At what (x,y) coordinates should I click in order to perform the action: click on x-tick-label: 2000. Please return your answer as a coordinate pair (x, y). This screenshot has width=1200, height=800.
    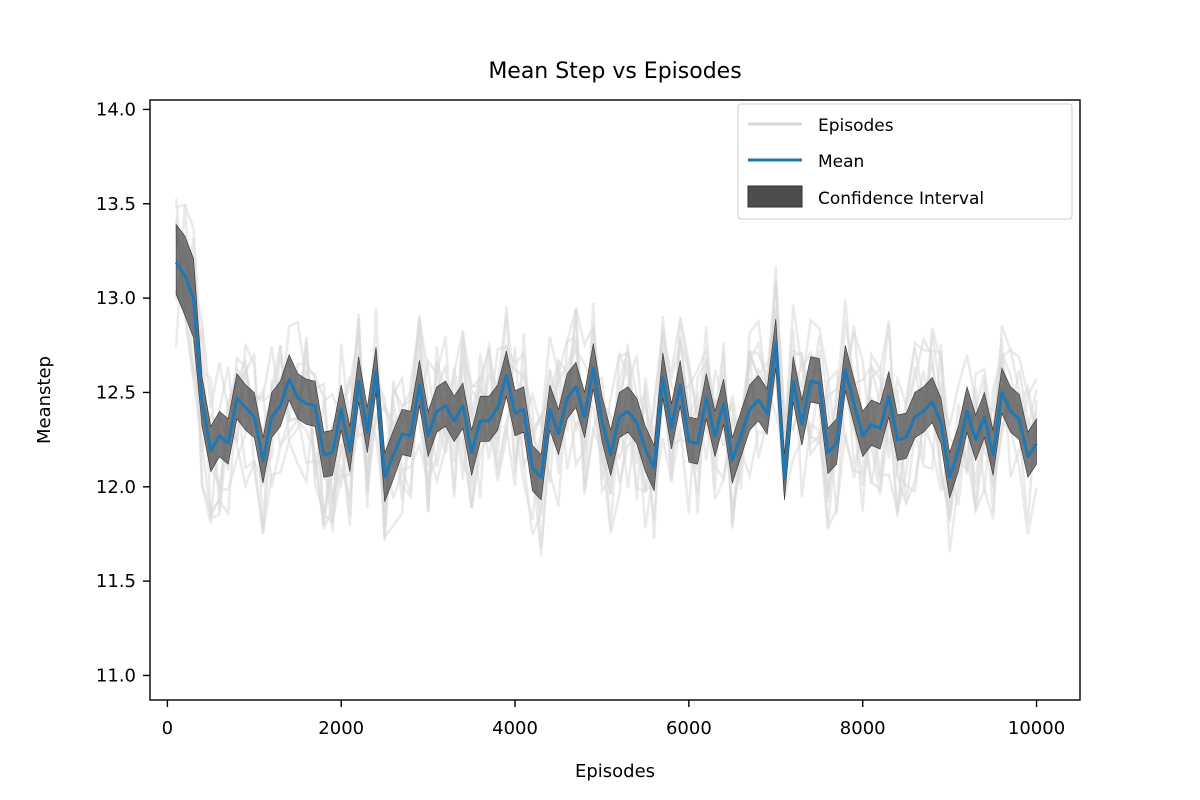
    Looking at the image, I should click on (341, 728).